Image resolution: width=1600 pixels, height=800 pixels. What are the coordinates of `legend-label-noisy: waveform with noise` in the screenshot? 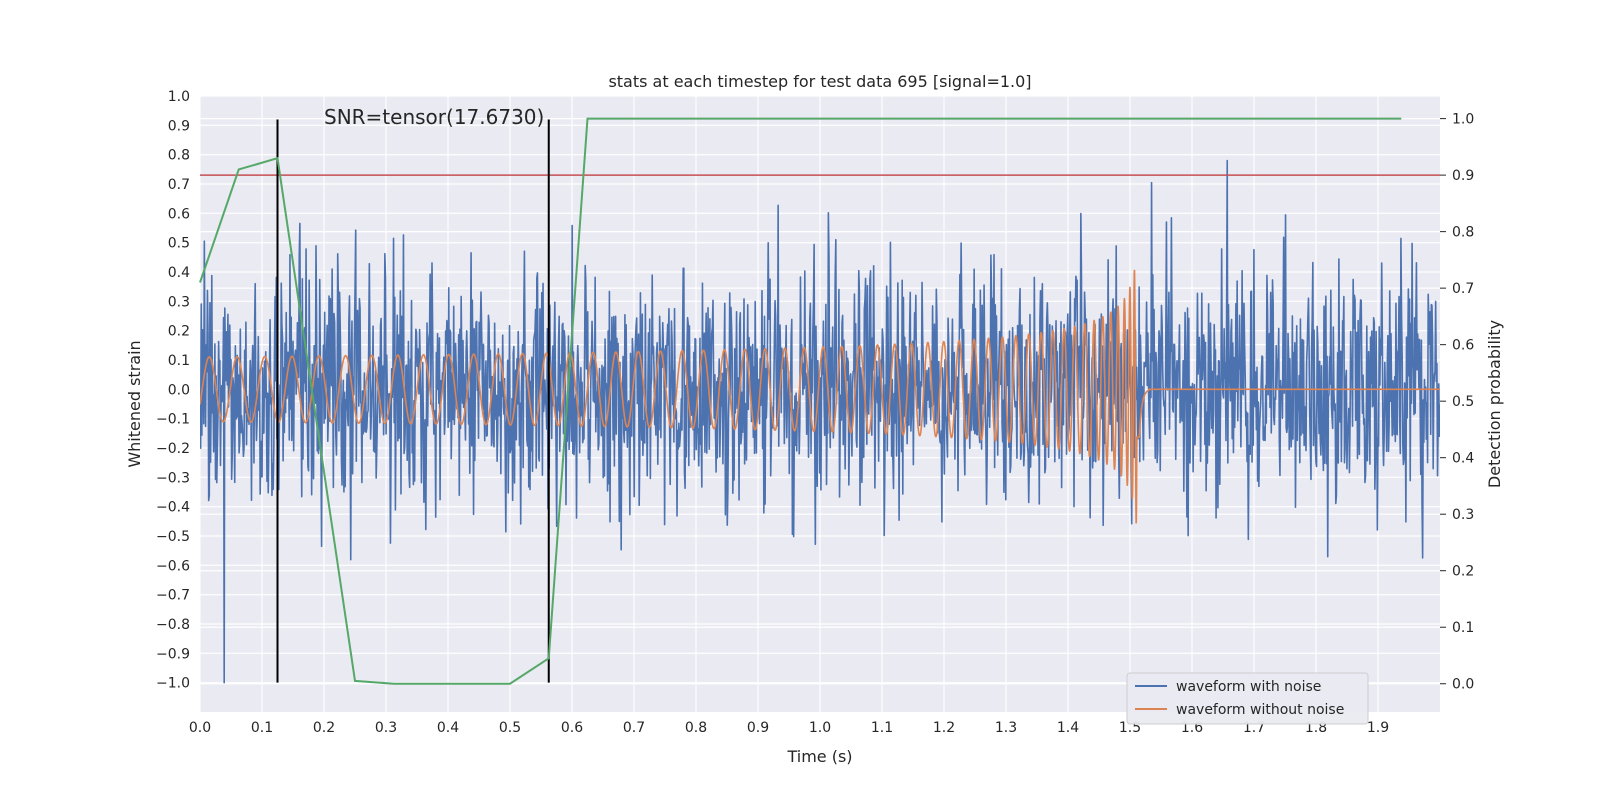 It's located at (1248, 687).